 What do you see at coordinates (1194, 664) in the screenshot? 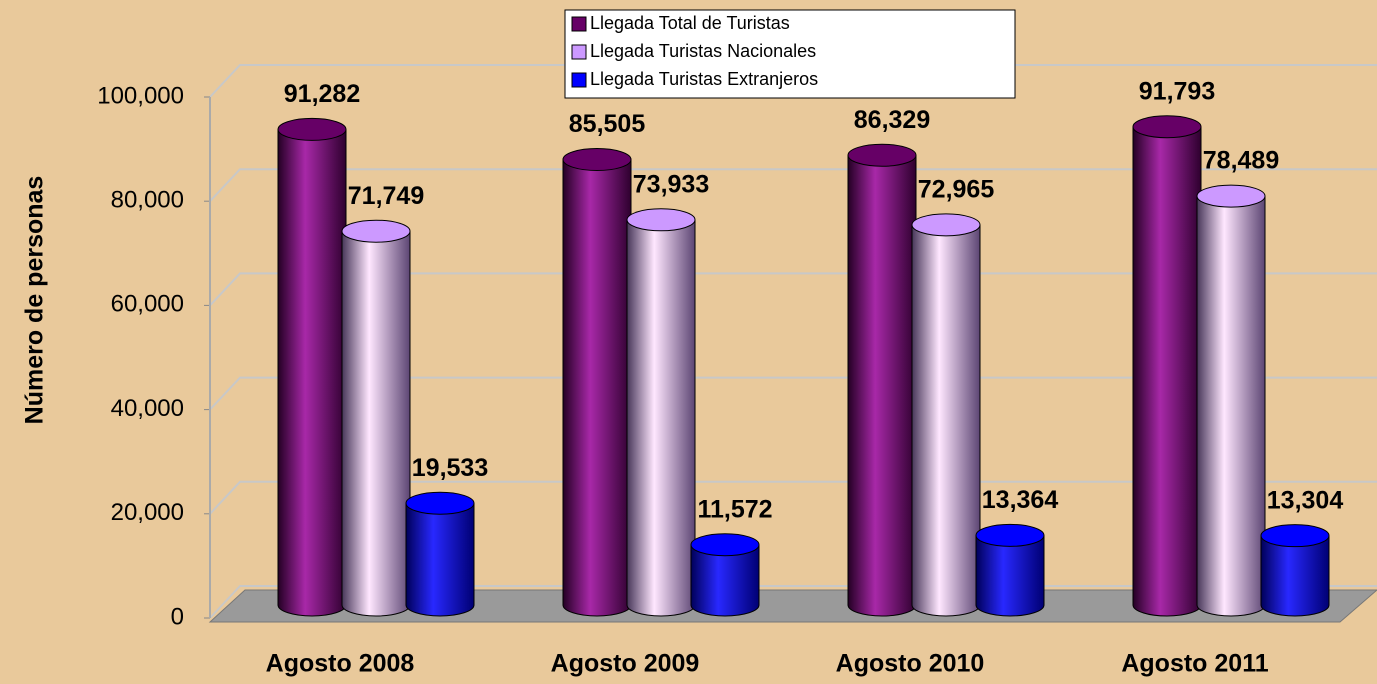
I see `x-tick-label: Agosto 2011` at bounding box center [1194, 664].